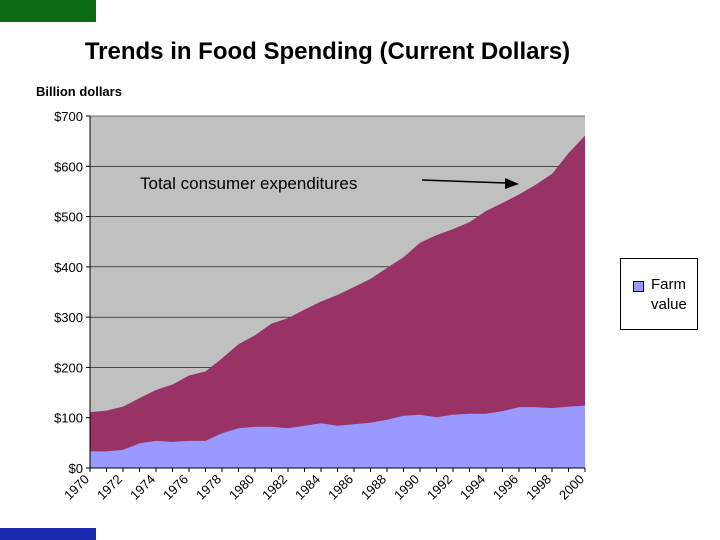 The height and width of the screenshot is (540, 720). What do you see at coordinates (76, 468) in the screenshot?
I see `y-tick-label: $0` at bounding box center [76, 468].